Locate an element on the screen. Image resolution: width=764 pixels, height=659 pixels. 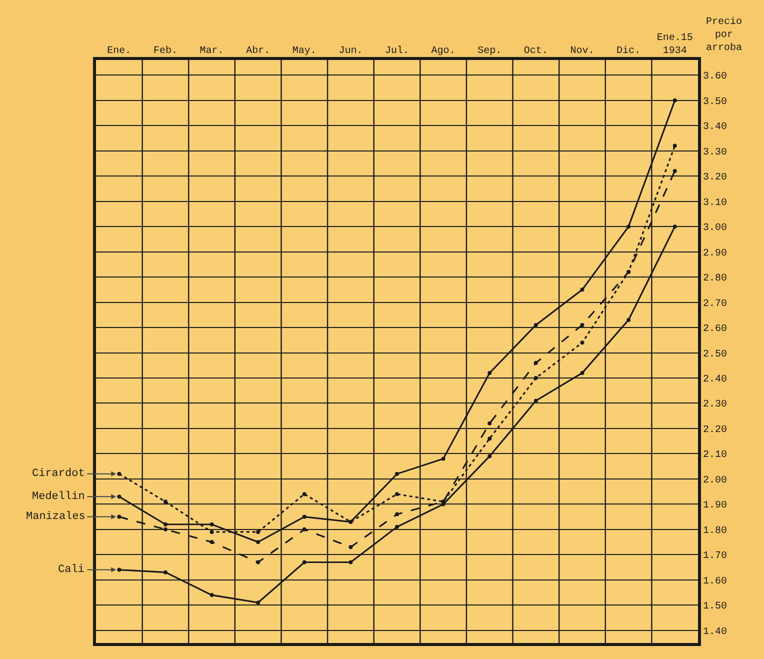
text: Medellin is located at coordinates (58, 497).